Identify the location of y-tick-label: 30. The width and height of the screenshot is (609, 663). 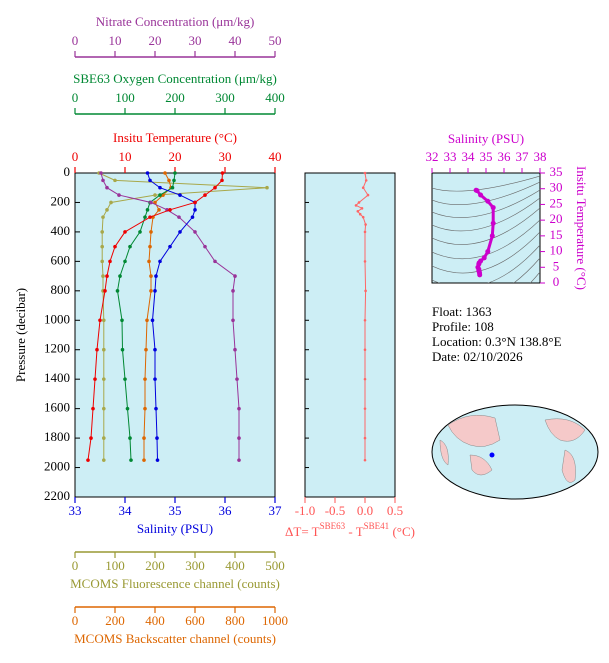
(556, 187).